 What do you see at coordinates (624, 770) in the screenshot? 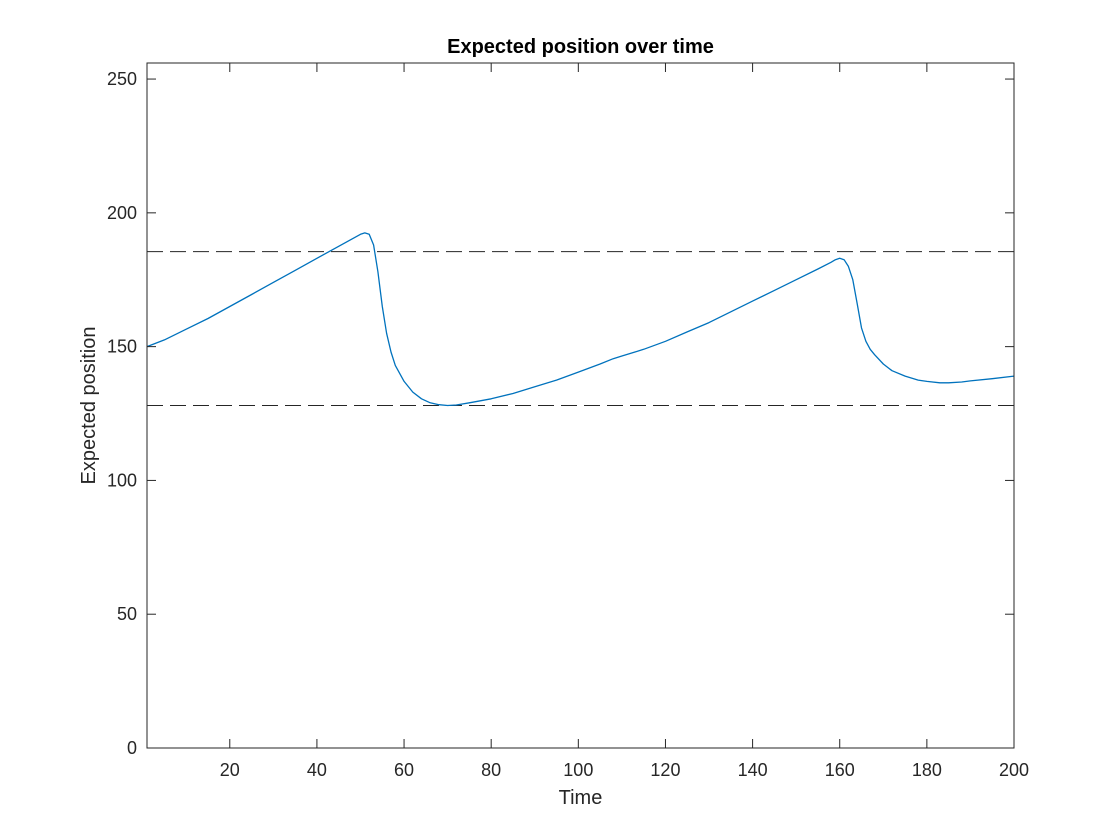
I see `x-tick-labels: 20 40 60 80 100 120 140 160 180 200` at bounding box center [624, 770].